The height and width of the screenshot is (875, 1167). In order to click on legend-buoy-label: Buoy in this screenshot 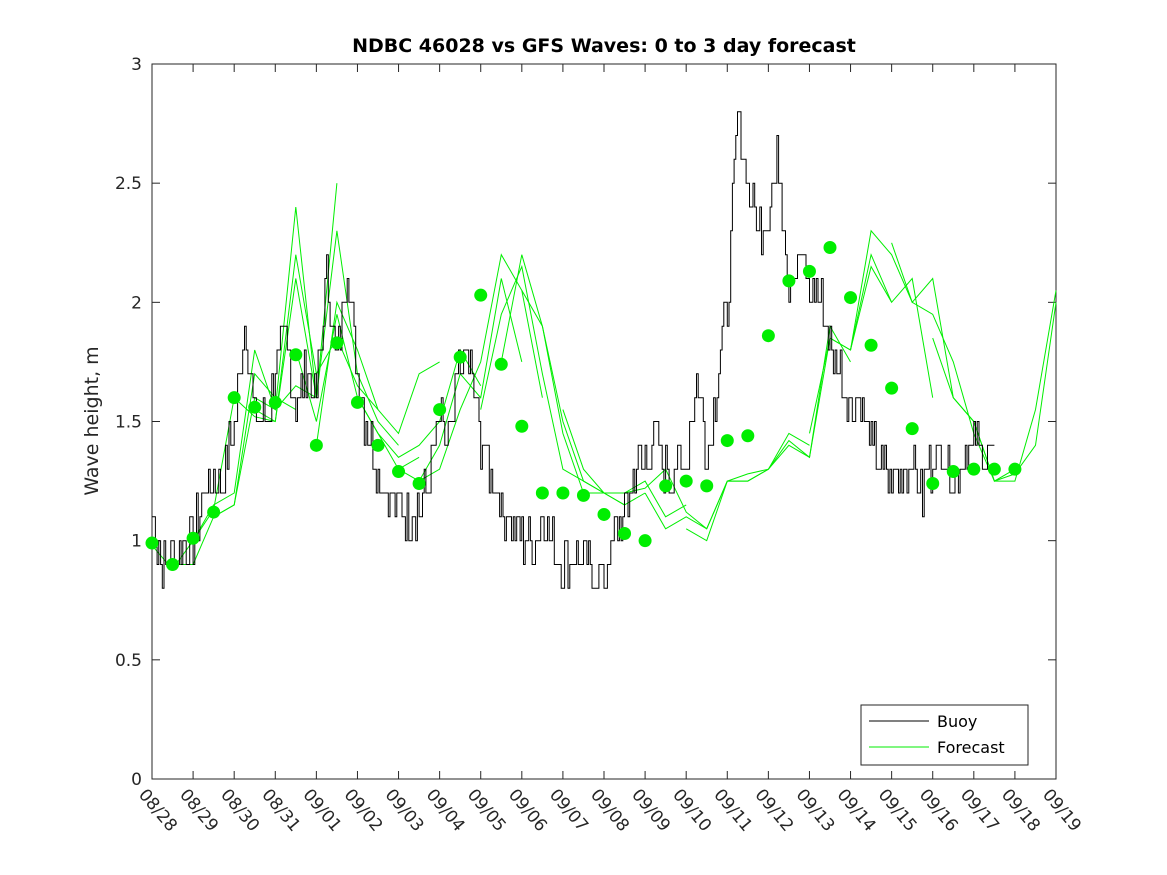, I will do `click(957, 721)`.